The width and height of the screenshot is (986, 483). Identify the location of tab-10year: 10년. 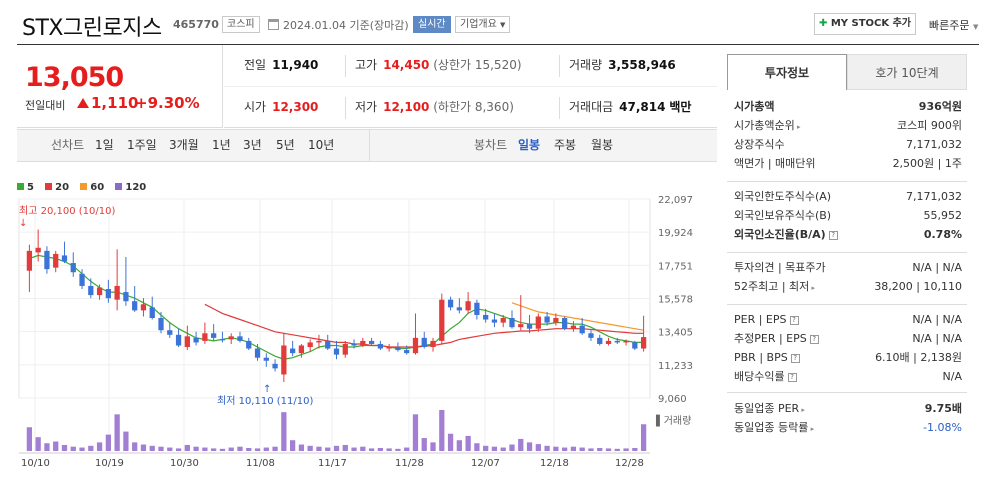
(321, 145).